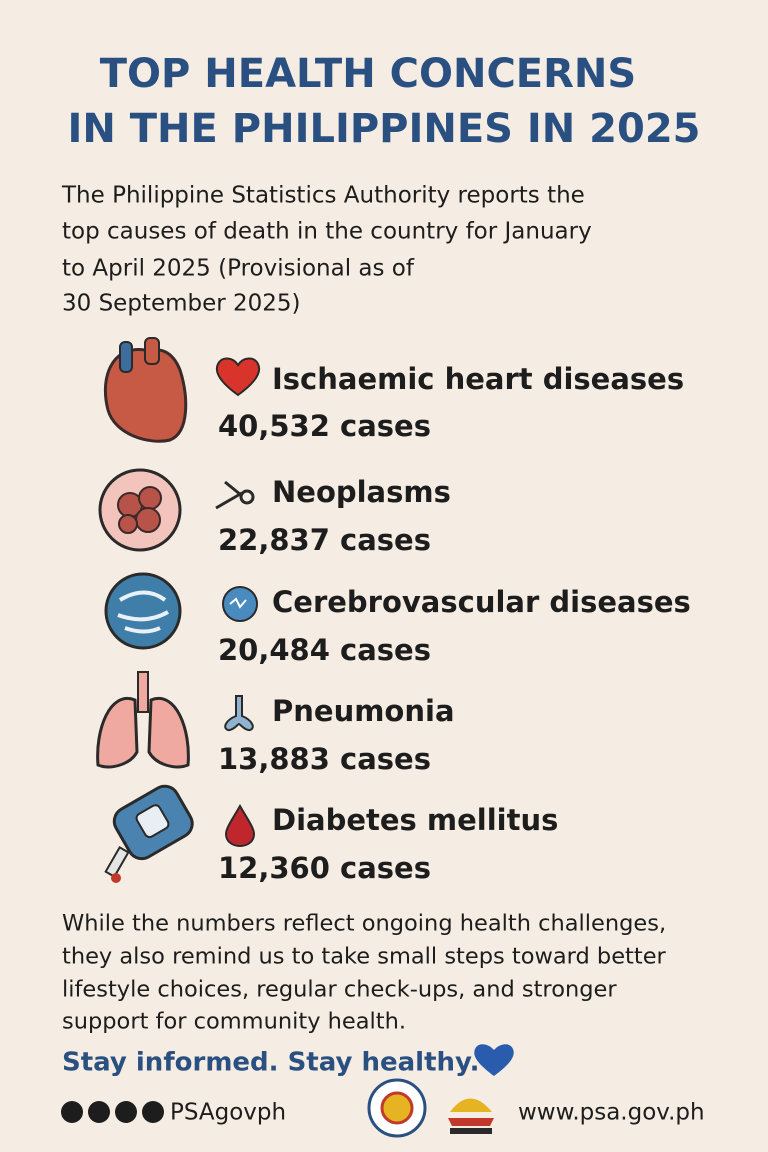  I want to click on bagong-pilipinas-logo, so click(471, 1116).